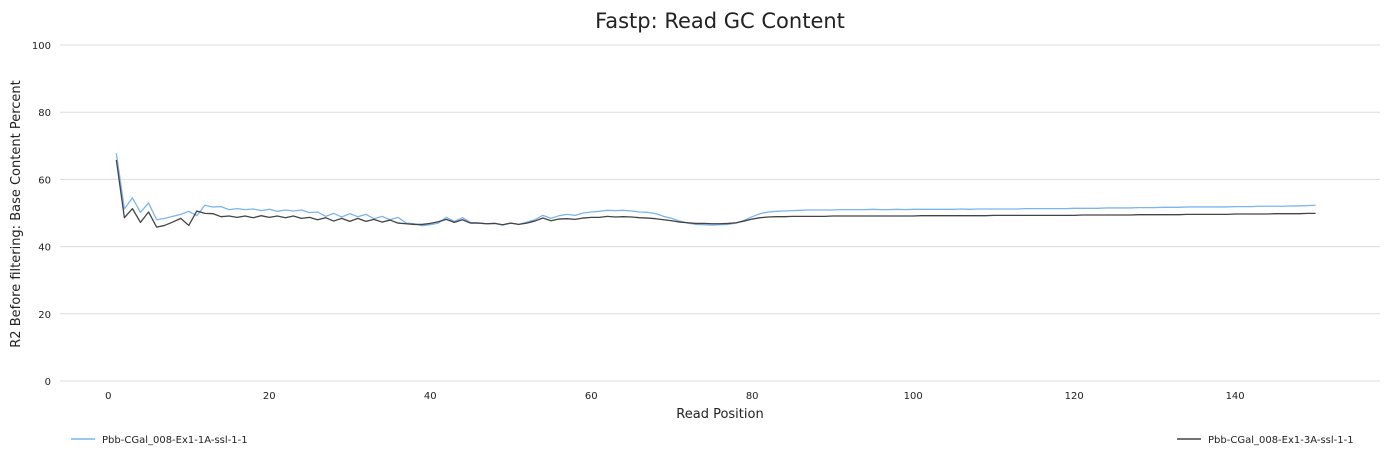 This screenshot has height=460, width=1389. I want to click on x-axis-ticks: 0 20 40 60 80 100 120 140, so click(675, 396).